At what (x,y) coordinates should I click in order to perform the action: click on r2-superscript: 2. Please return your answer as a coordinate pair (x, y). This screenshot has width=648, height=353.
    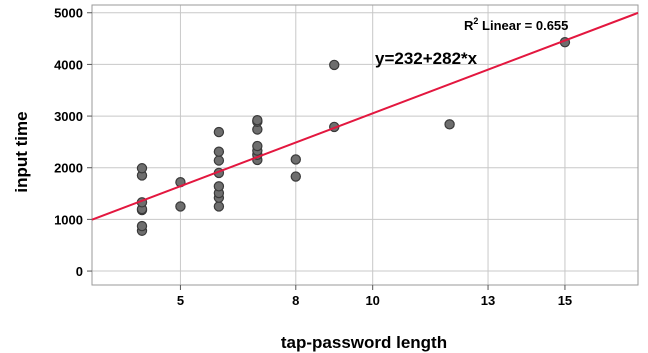
    Looking at the image, I should click on (475, 21).